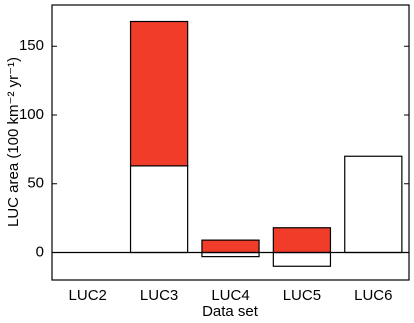 The image size is (414, 323). I want to click on y-tick-label: 150, so click(31, 45).